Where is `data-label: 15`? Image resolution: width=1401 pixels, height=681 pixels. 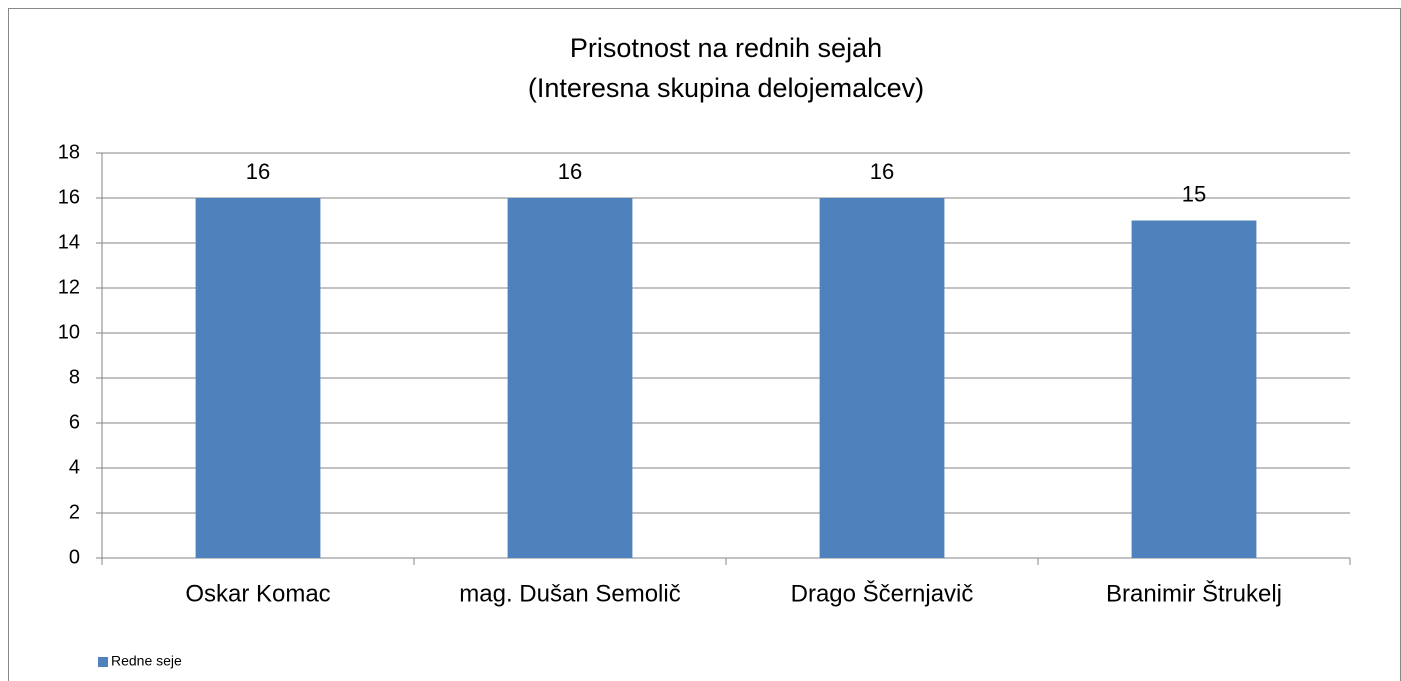
data-label: 15 is located at coordinates (1194, 193).